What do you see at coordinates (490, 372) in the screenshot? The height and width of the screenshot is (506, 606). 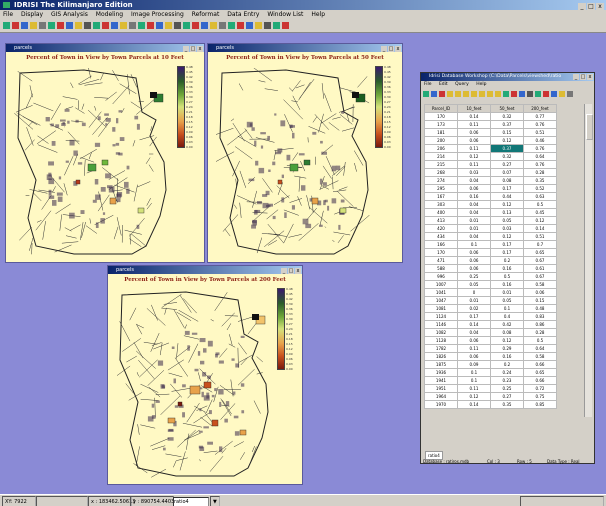 I see `table-row: 1936 0.1 0.24 0.65` at bounding box center [490, 372].